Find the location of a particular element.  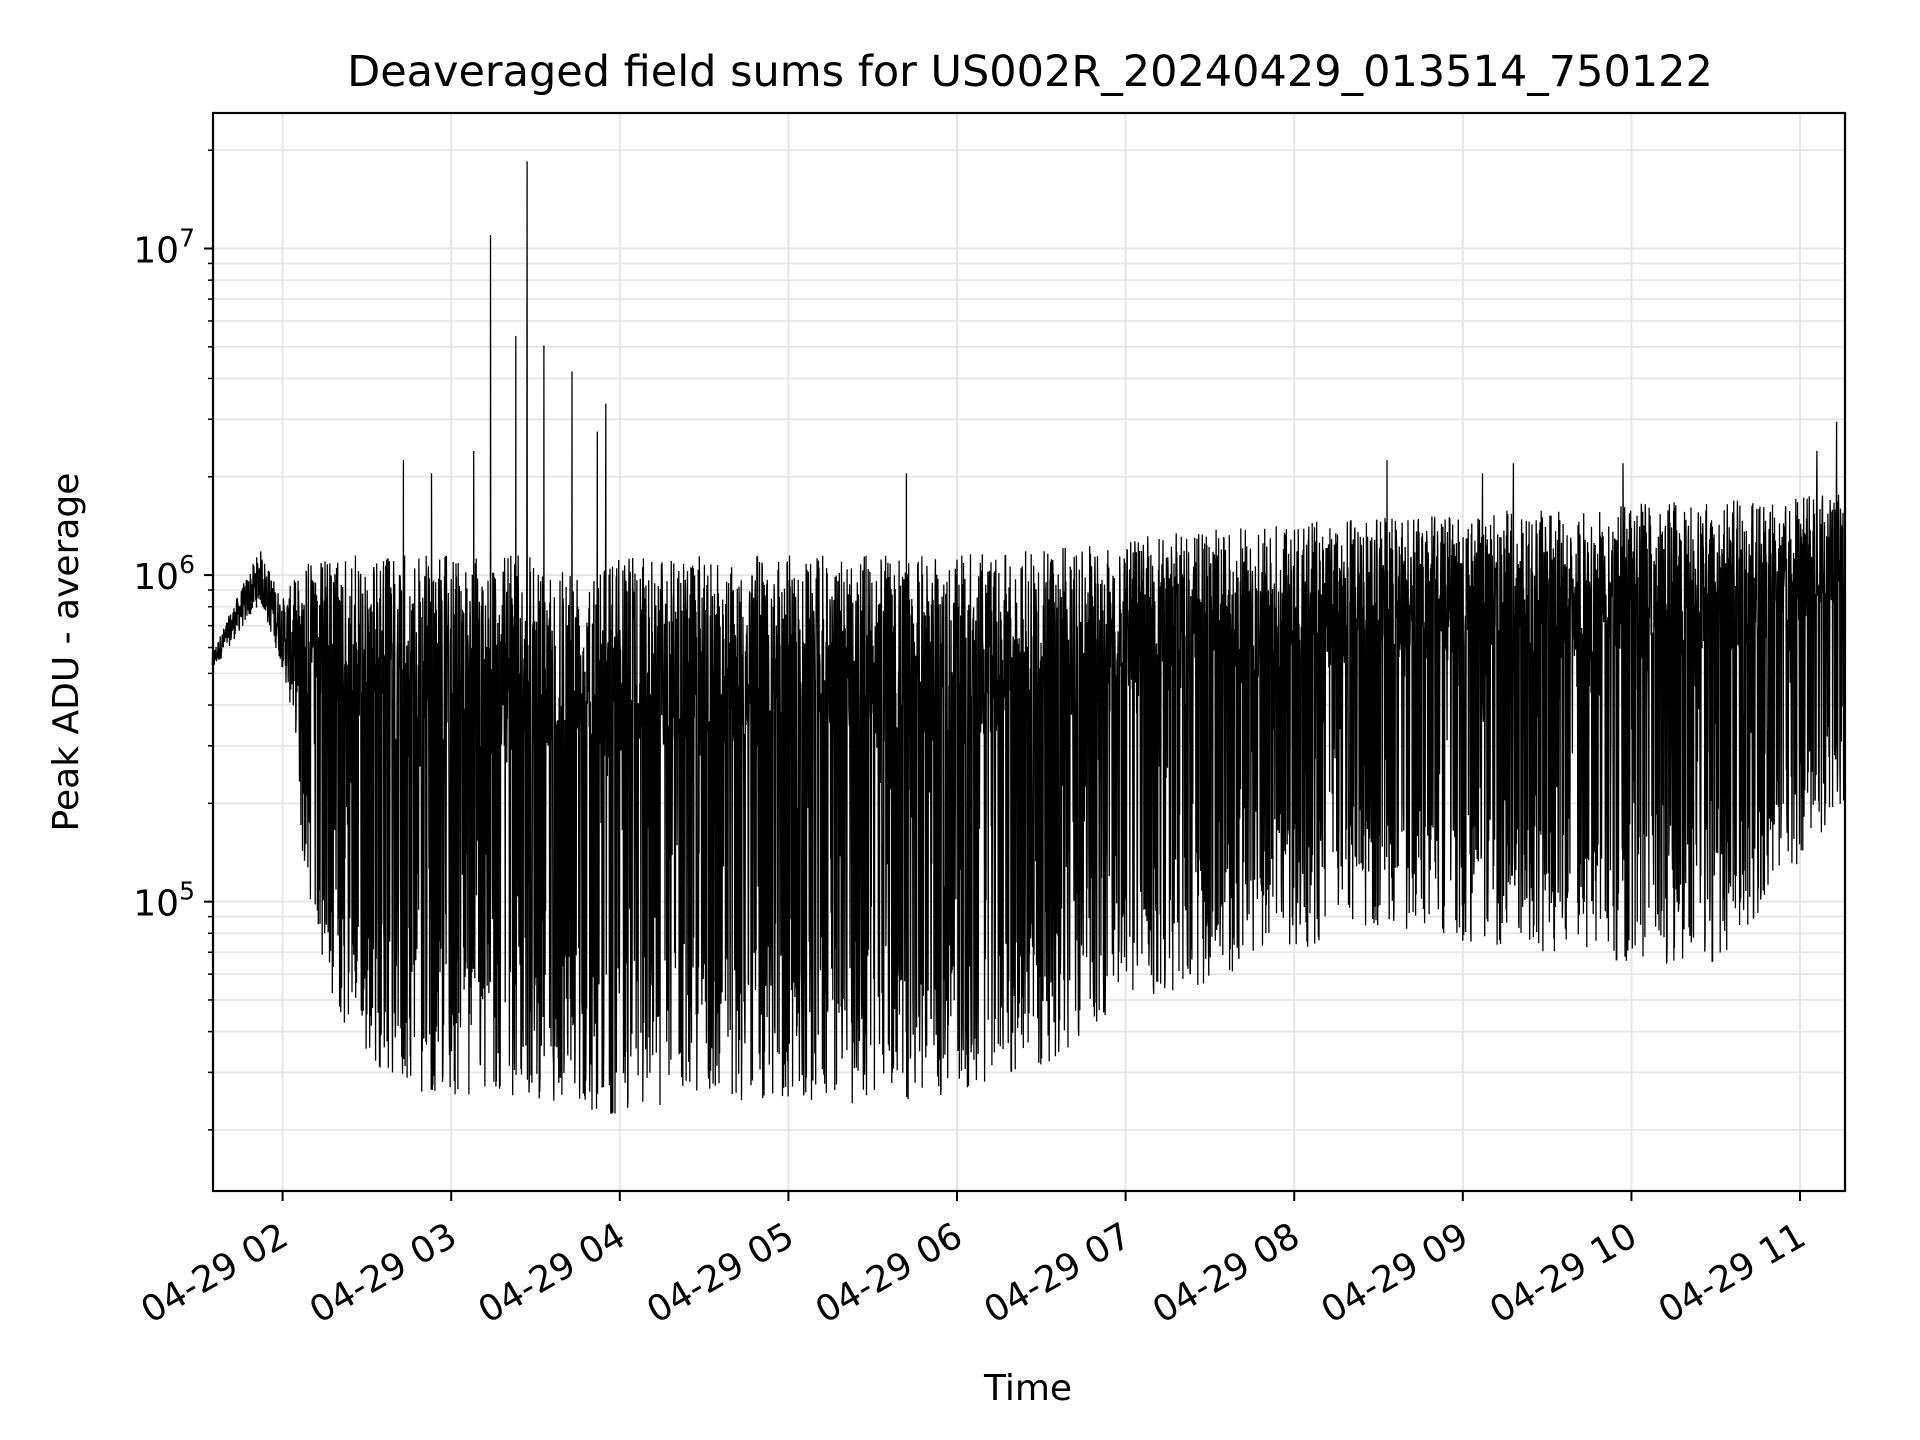

x-axis-label: Time is located at coordinates (1027, 1388).